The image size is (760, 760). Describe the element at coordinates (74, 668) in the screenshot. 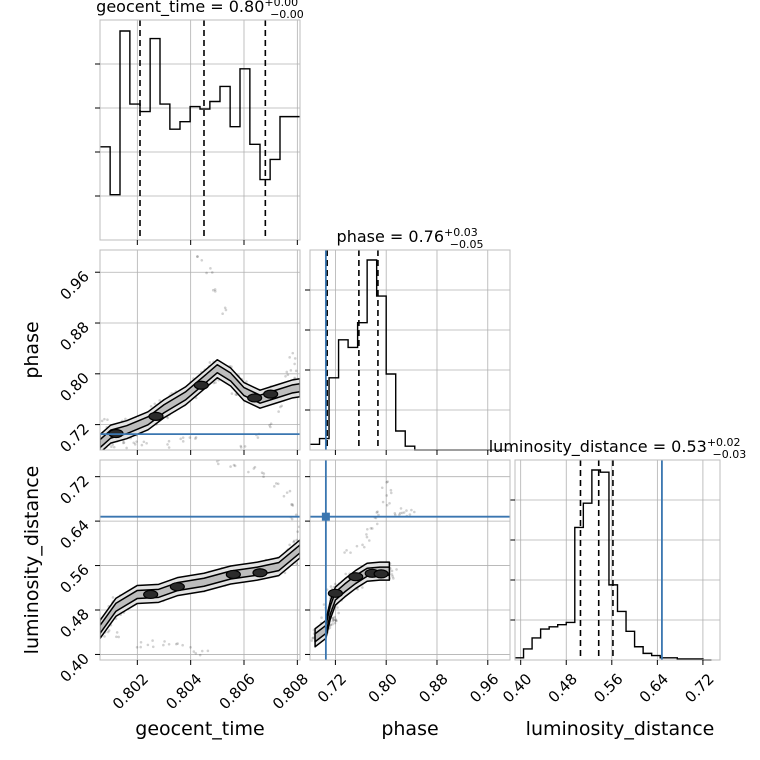

I see `y-tick-label: 0.40` at that location.